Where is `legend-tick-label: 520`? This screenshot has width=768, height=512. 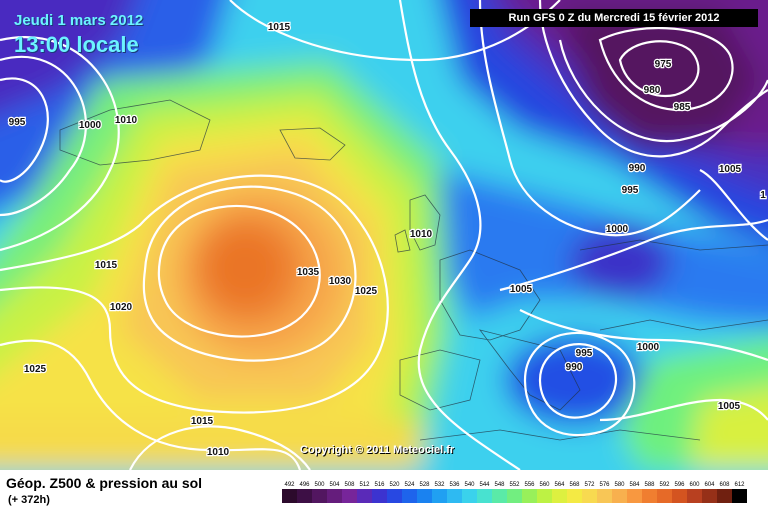
legend-tick-label: 520 is located at coordinates (394, 485).